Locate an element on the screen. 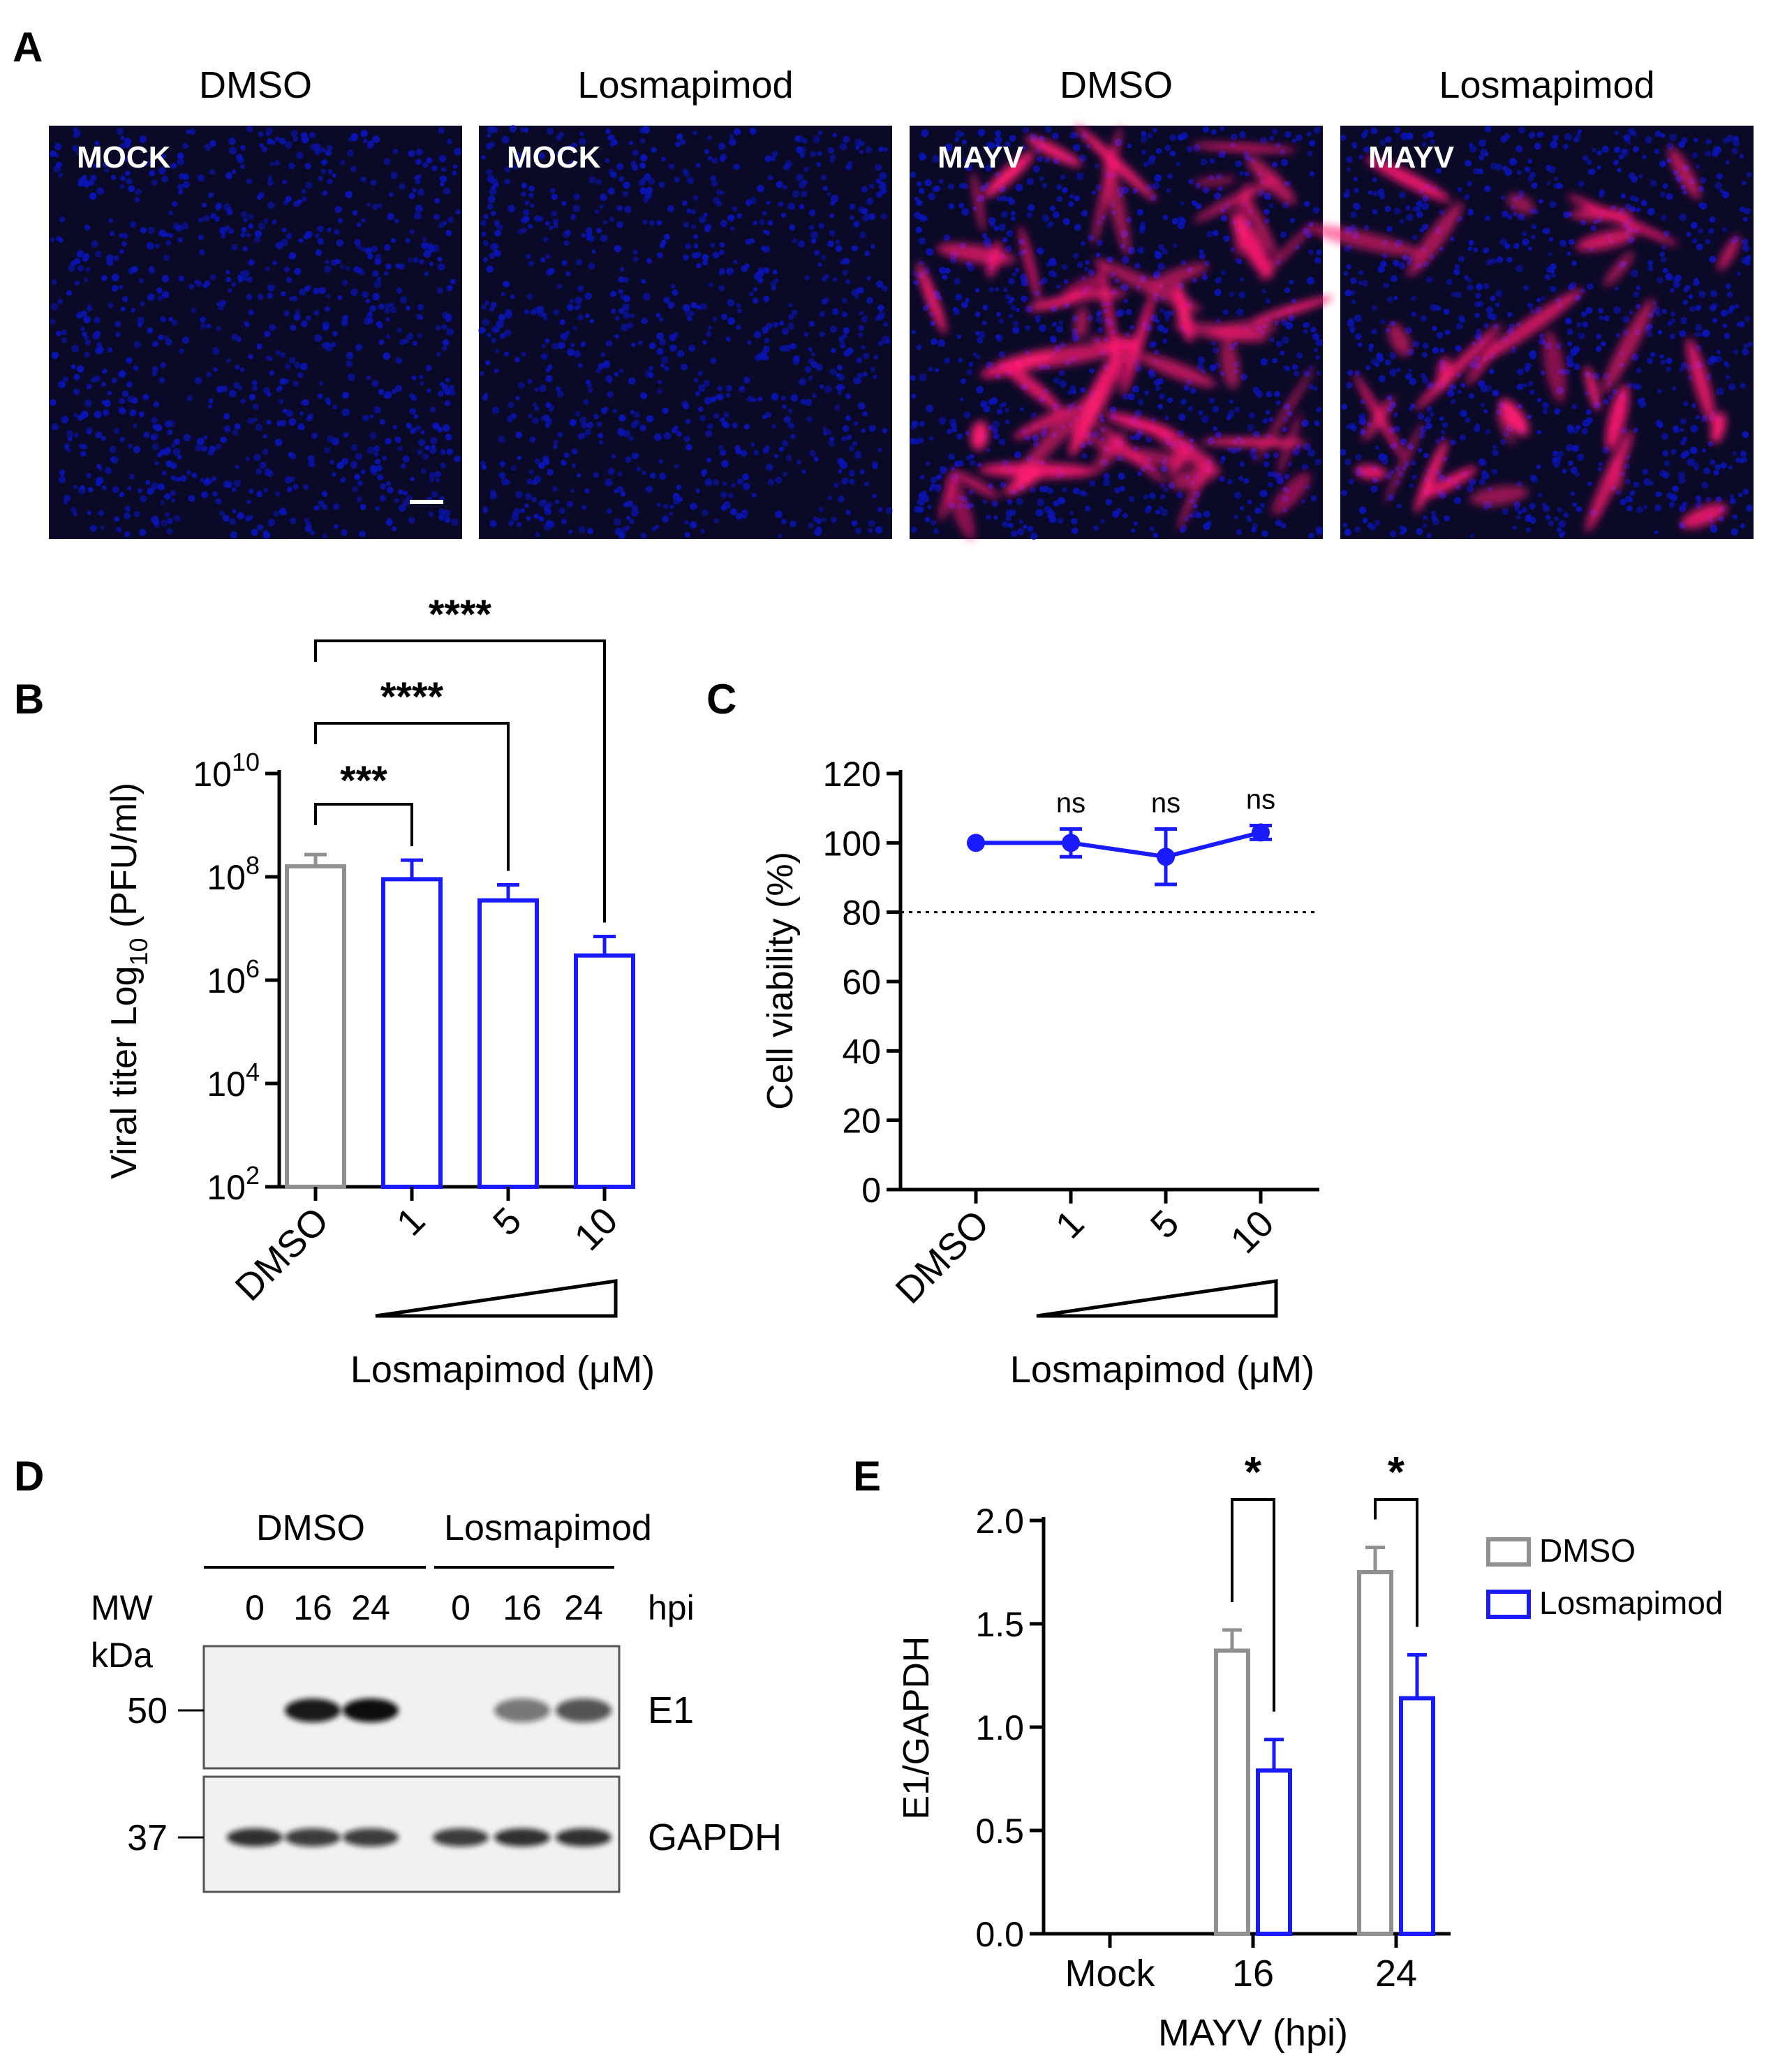  bar is located at coordinates (1274, 1852).